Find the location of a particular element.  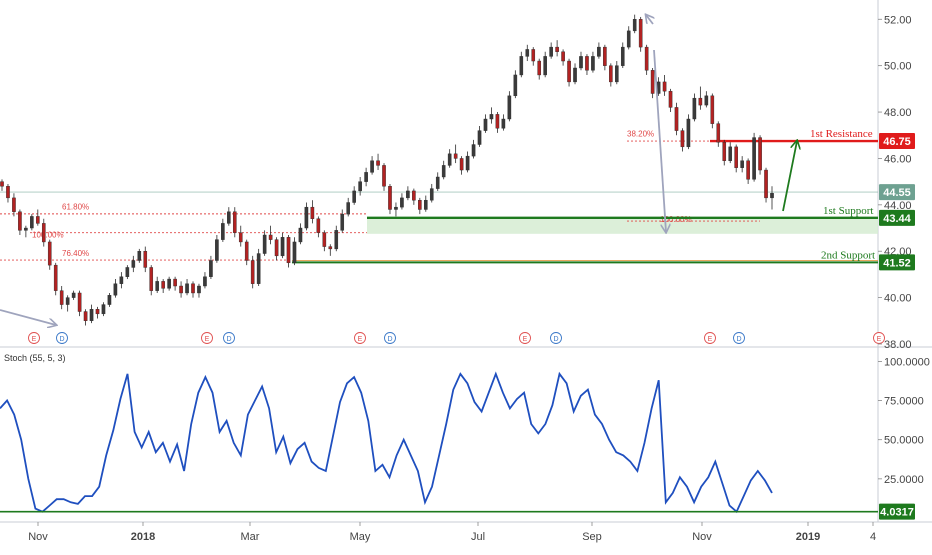

osc-tick-label: 50.0000 is located at coordinates (904, 441).